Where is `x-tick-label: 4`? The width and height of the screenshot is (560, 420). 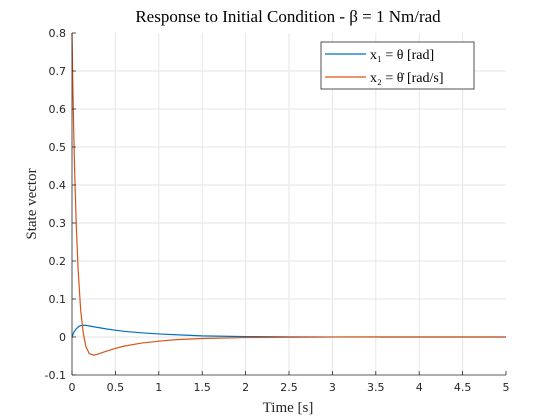
x-tick-label: 4 is located at coordinates (419, 387).